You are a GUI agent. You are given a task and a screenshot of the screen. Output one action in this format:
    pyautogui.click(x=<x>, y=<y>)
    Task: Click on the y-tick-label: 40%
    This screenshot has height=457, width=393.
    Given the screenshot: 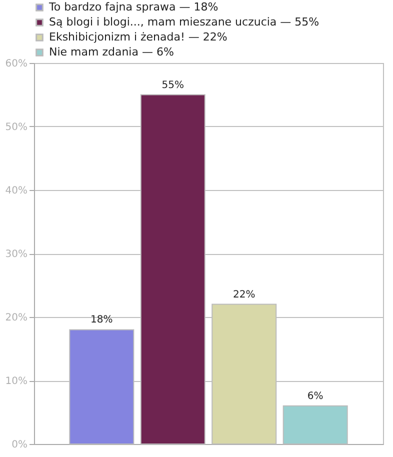 What is the action you would take?
    pyautogui.click(x=16, y=191)
    